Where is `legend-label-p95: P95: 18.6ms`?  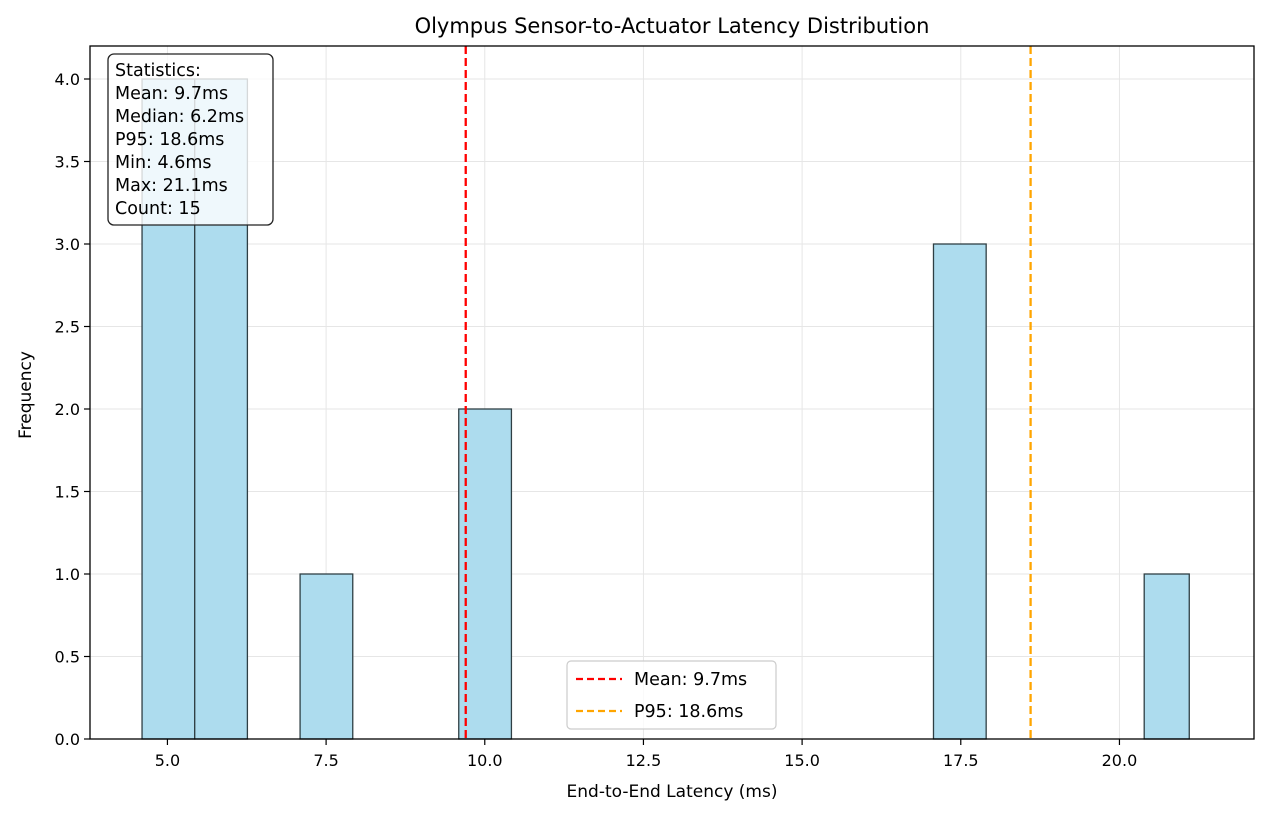
legend-label-p95: P95: 18.6ms is located at coordinates (688, 712).